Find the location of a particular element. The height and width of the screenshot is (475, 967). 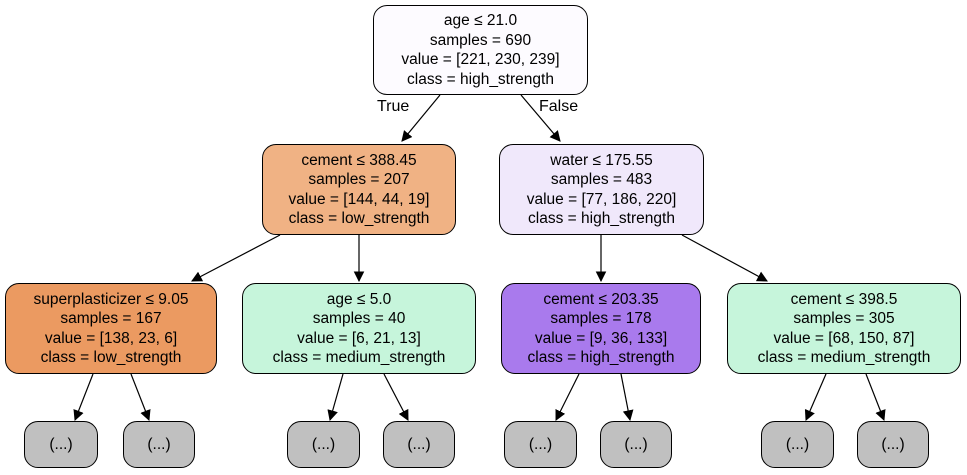

node-samples: samples = 207 is located at coordinates (359, 179).